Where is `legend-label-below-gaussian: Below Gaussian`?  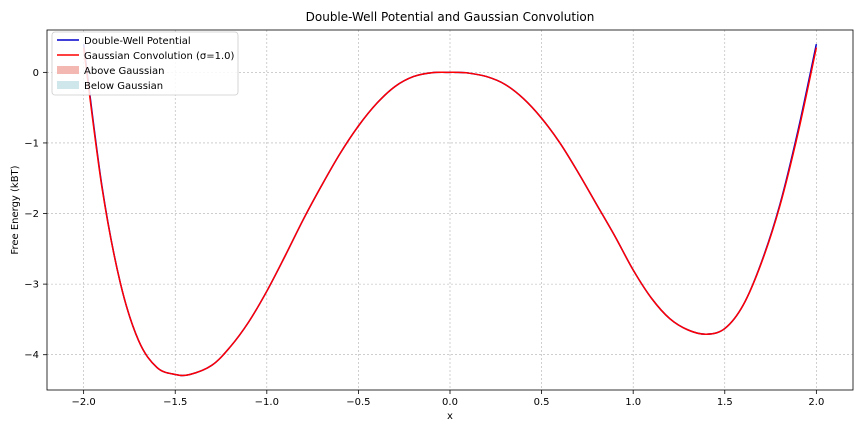
legend-label-below-gaussian: Below Gaussian is located at coordinates (123, 86).